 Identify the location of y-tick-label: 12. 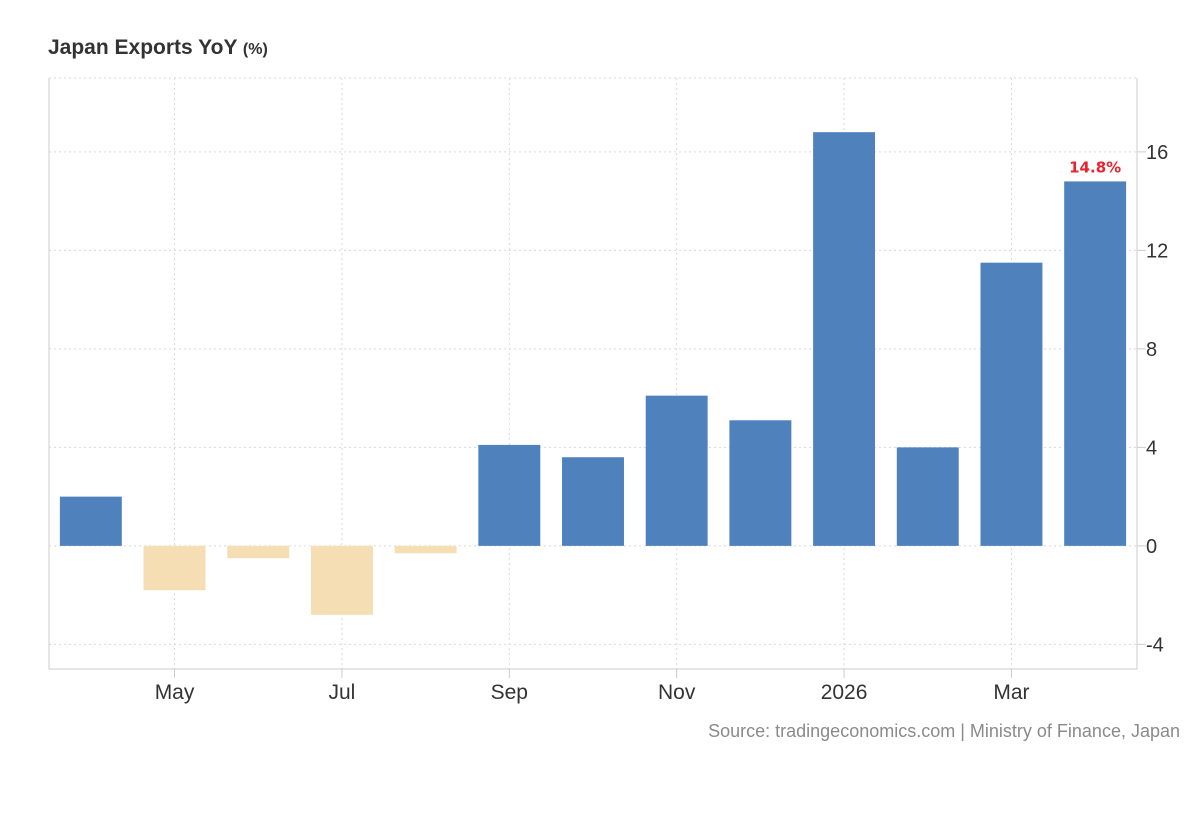
(1157, 251).